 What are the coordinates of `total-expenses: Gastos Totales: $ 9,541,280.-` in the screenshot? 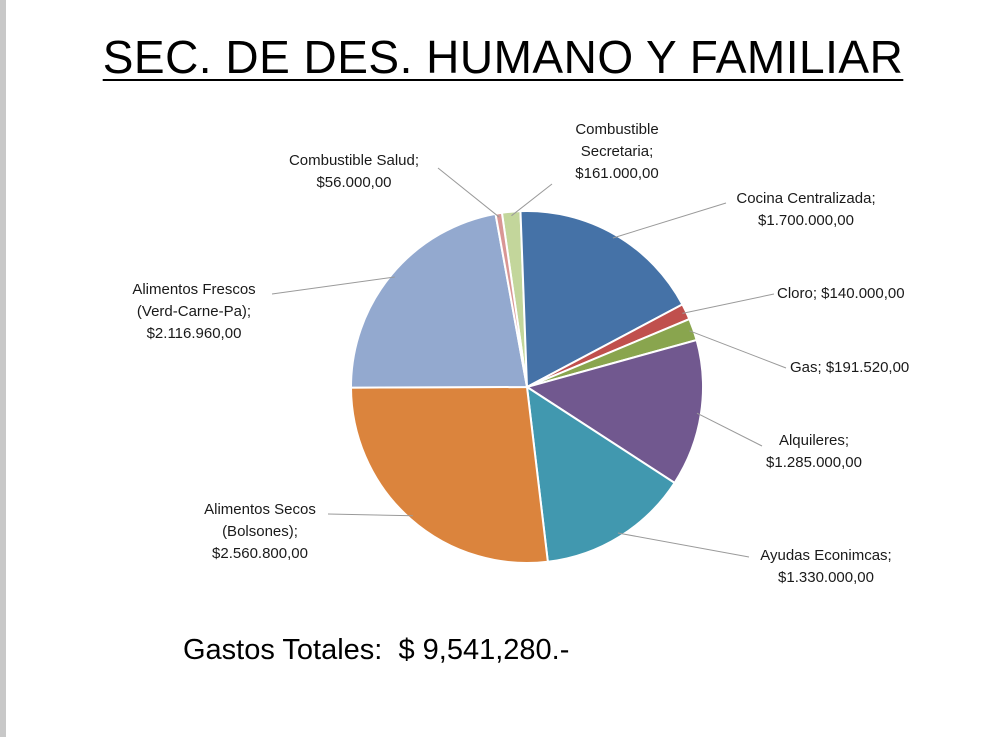 It's located at (376, 650).